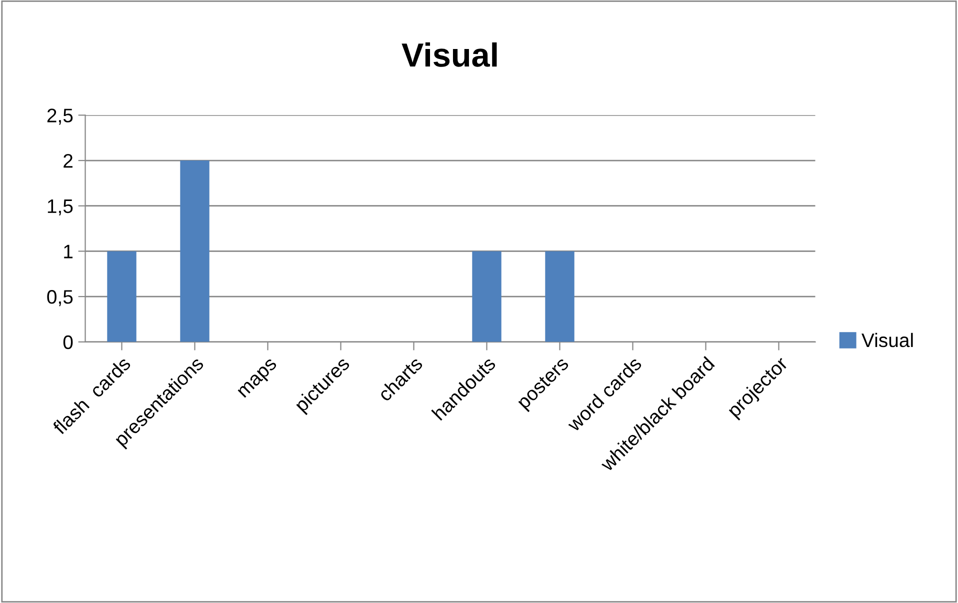 The height and width of the screenshot is (603, 958). I want to click on y-tick-label: 0,5, so click(60, 298).